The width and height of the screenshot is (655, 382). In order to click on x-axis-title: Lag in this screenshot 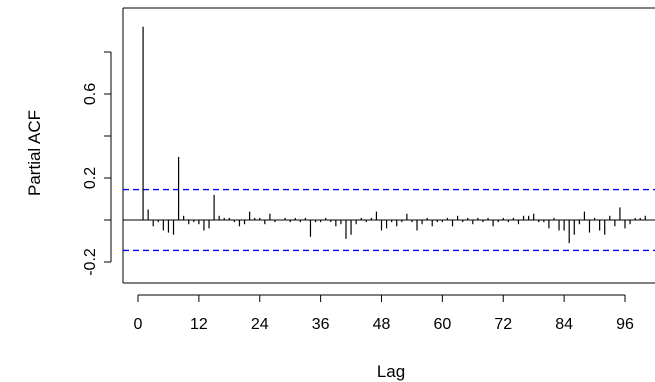, I will do `click(391, 371)`.